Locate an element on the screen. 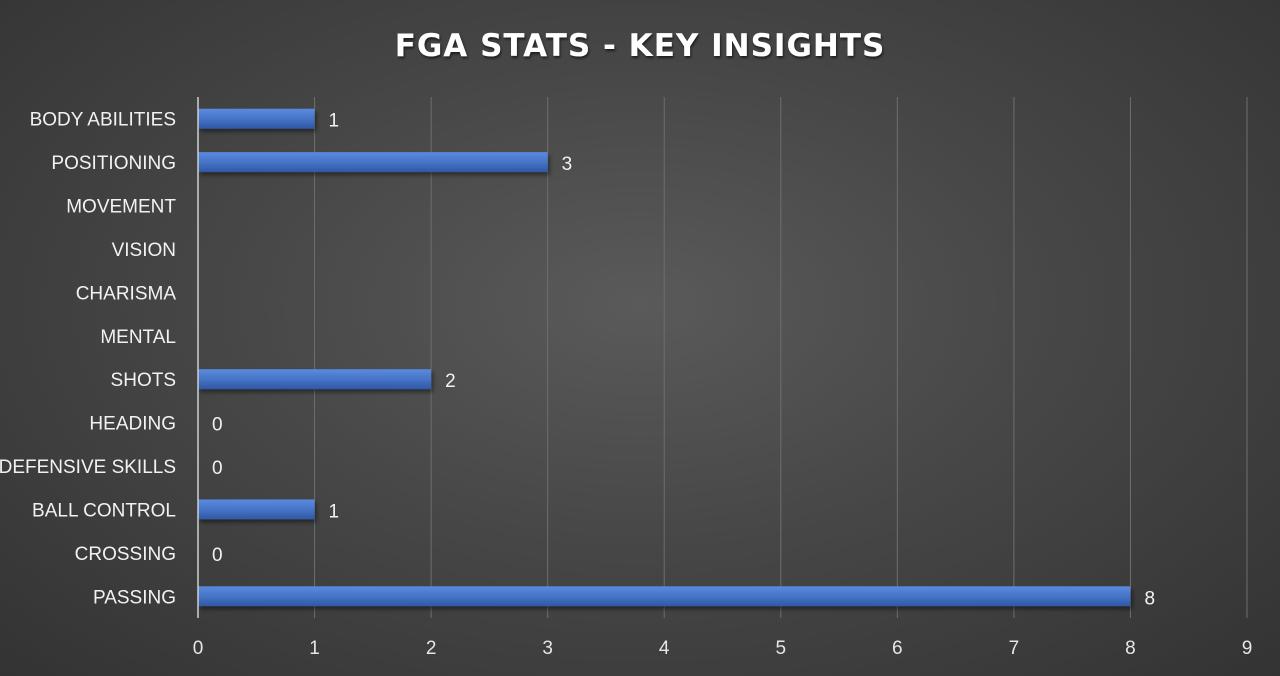  x-tick-label: 4 is located at coordinates (664, 648).